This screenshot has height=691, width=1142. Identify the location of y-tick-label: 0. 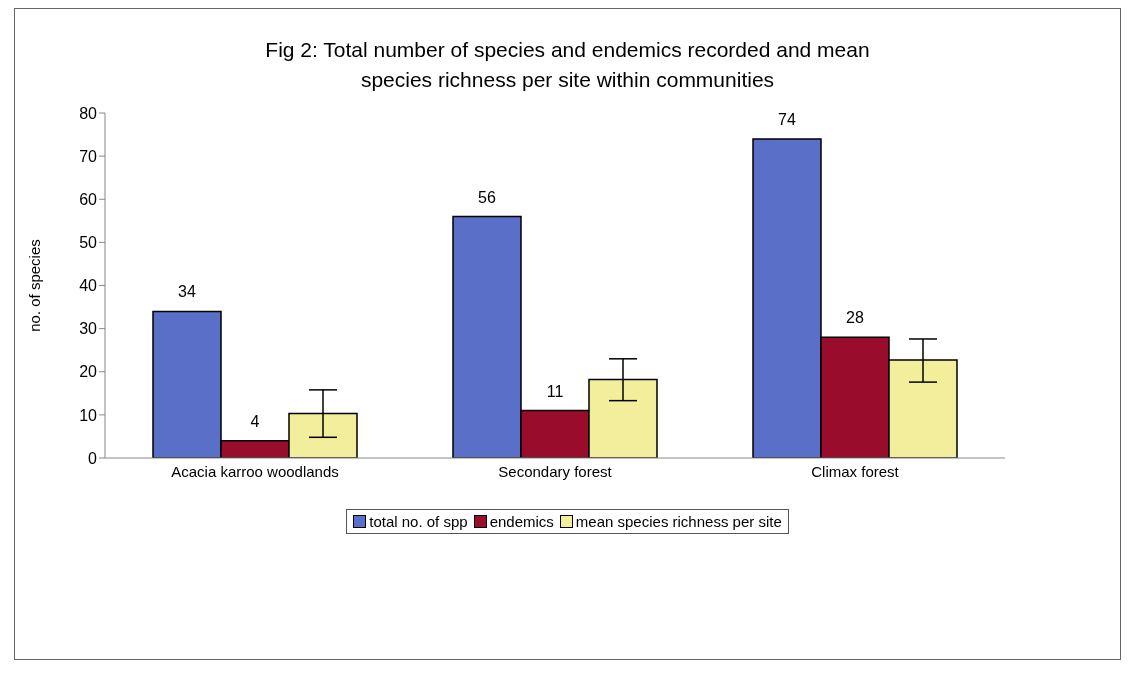
(93, 458).